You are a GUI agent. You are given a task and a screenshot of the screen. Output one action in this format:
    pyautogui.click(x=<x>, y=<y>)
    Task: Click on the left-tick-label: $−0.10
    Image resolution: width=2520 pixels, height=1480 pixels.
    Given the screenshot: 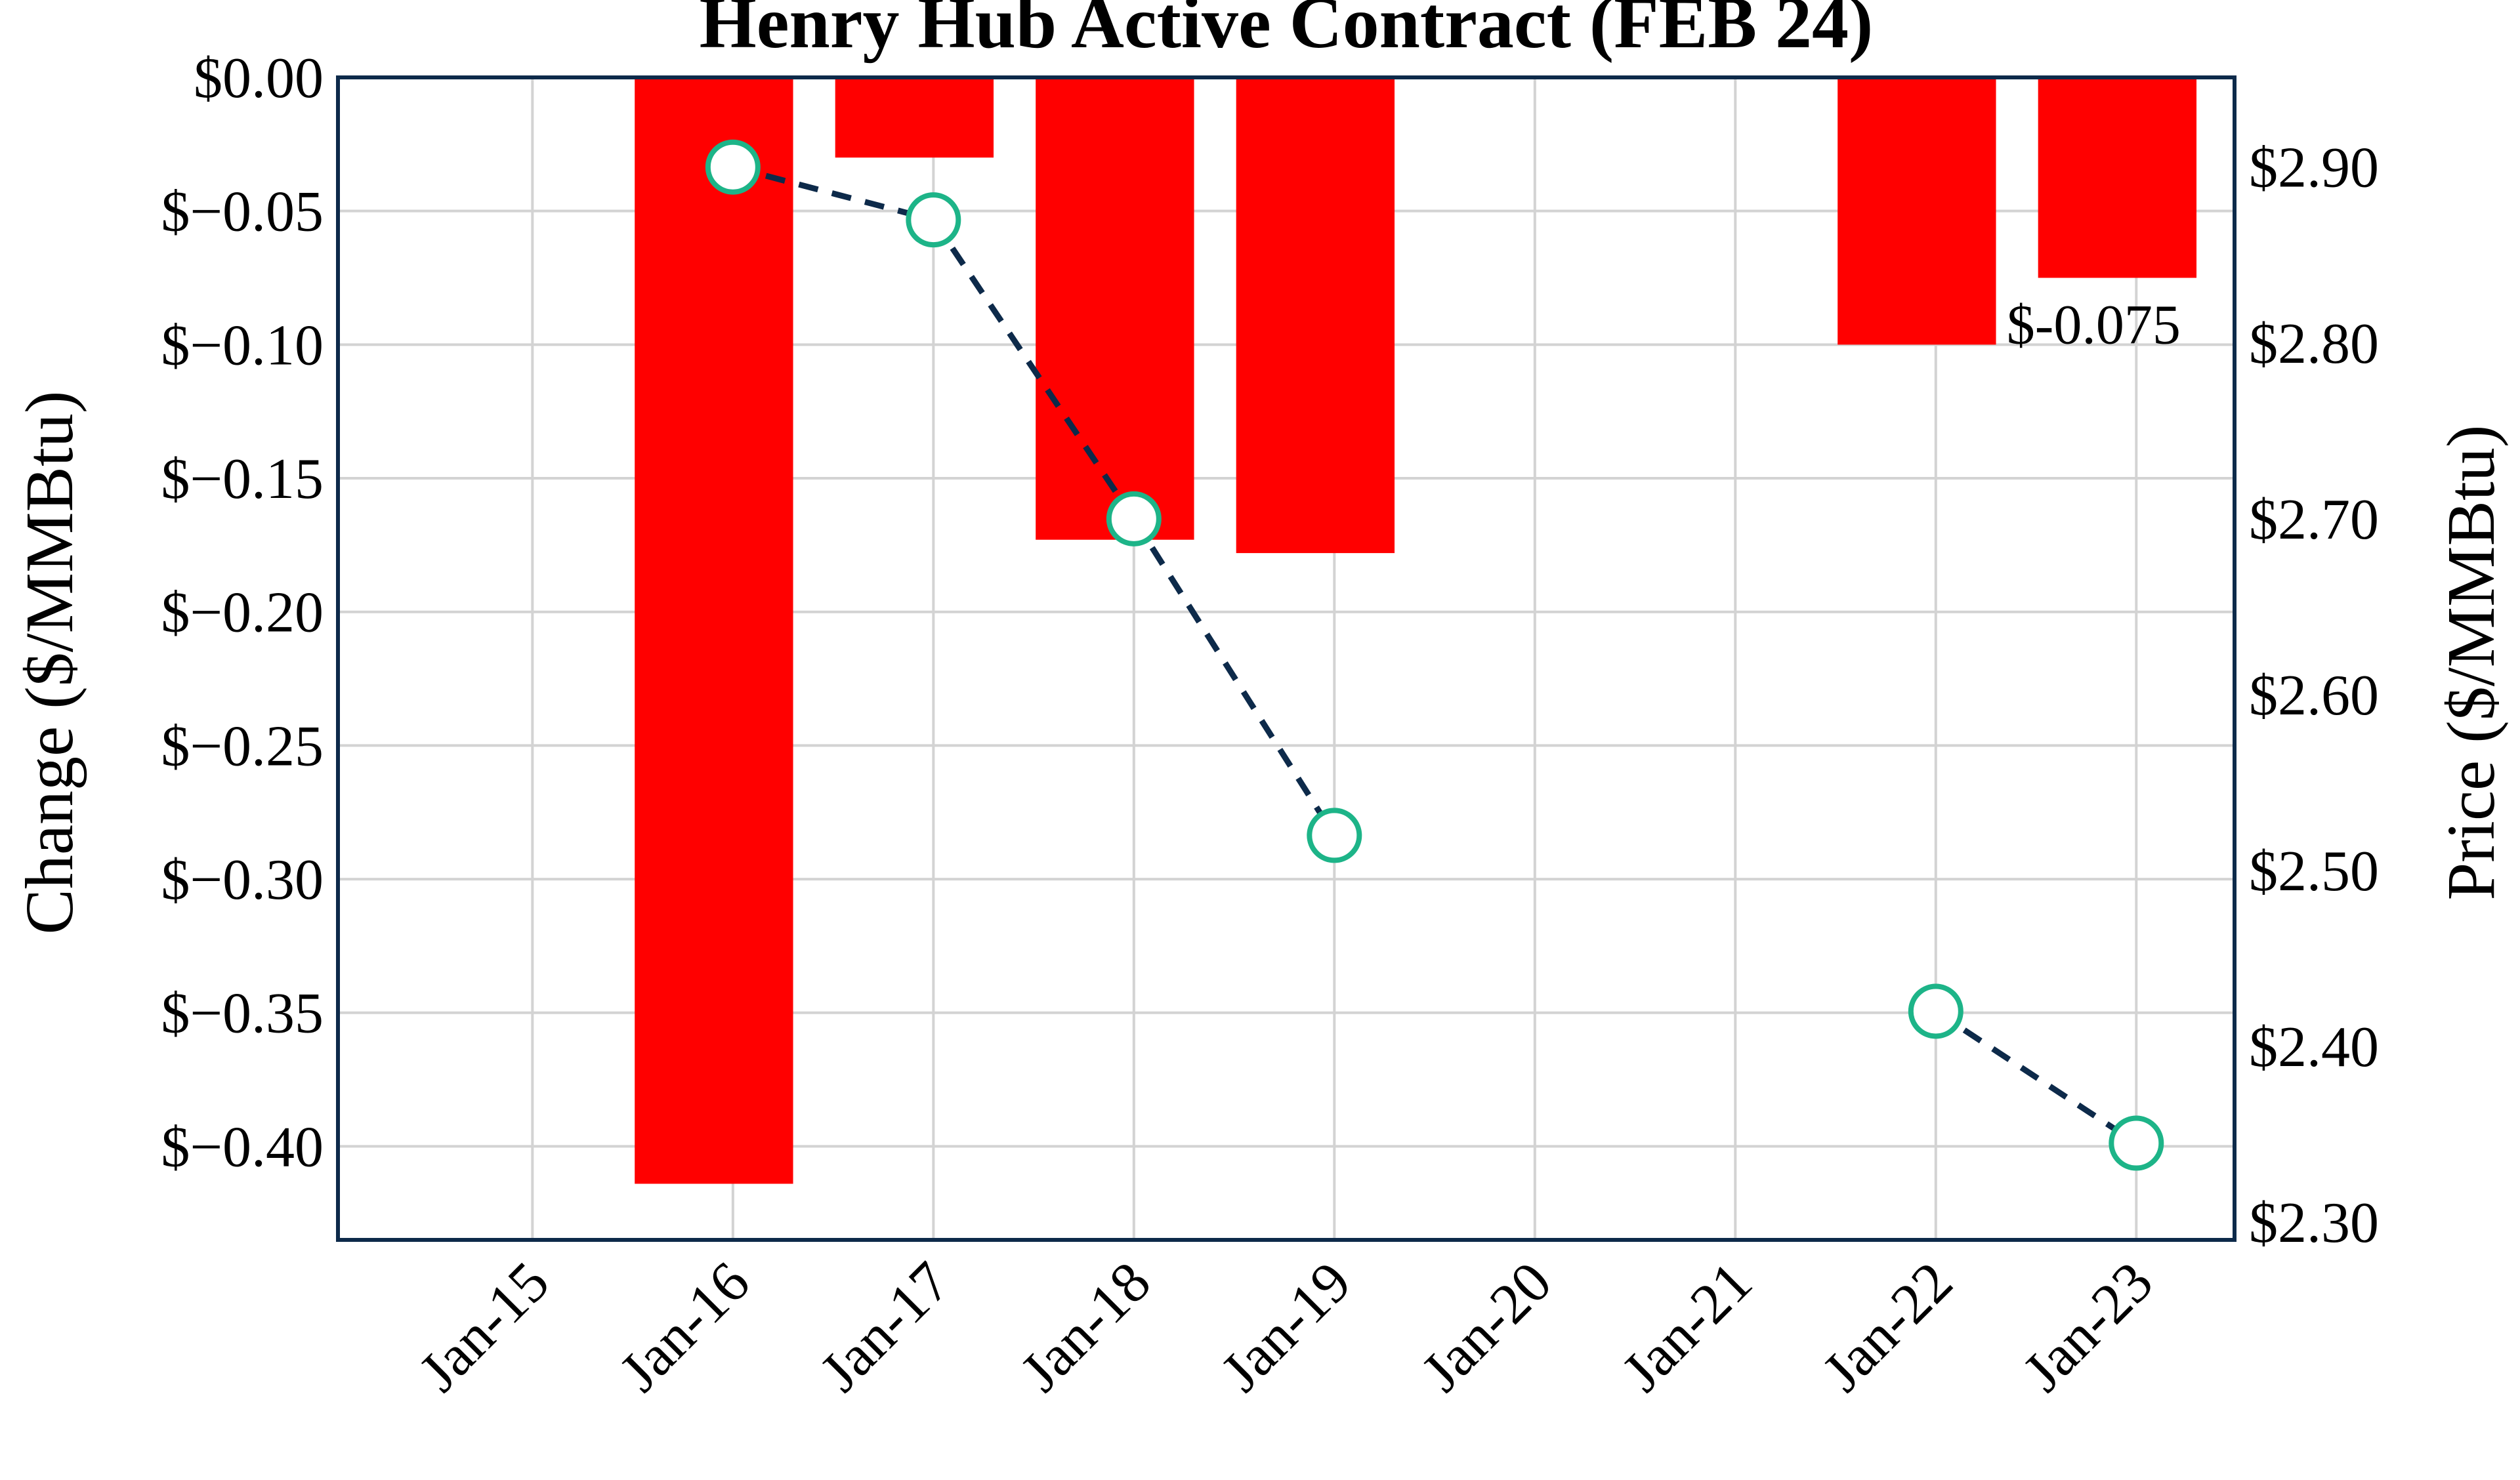 What is the action you would take?
    pyautogui.click(x=242, y=345)
    